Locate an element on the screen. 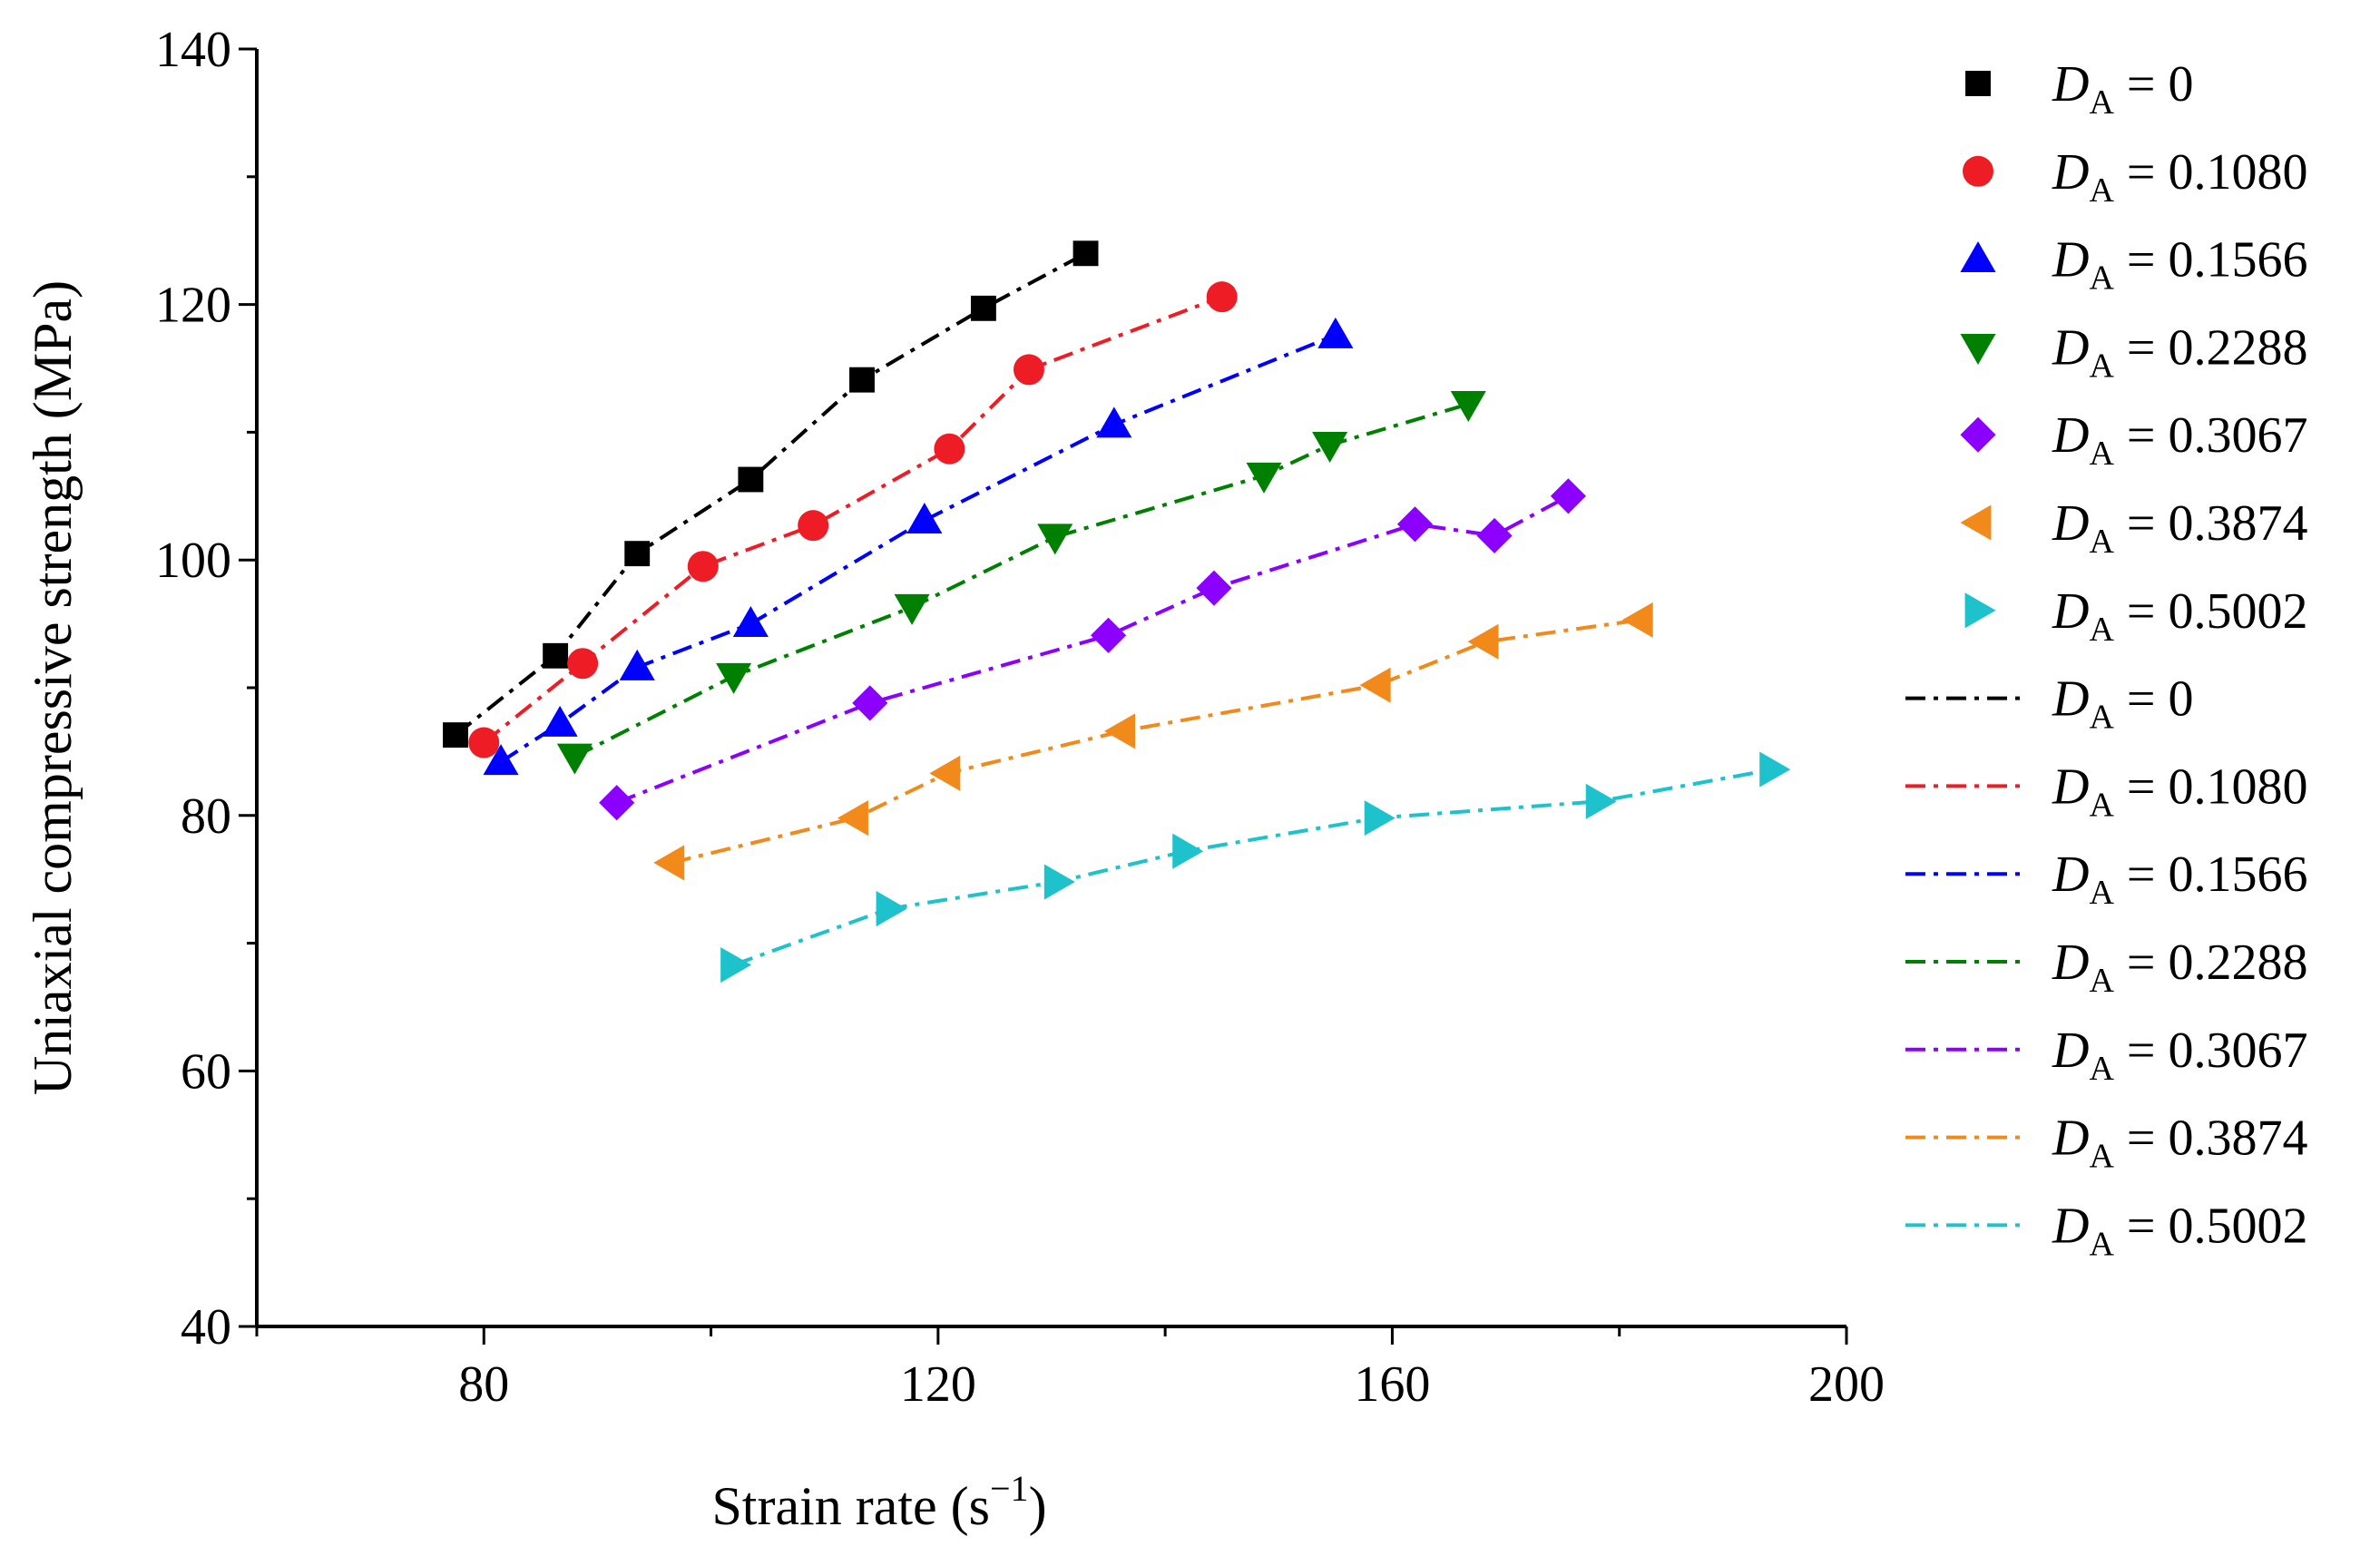 This screenshot has height=1556, width=2380. y-tick-label: 40 is located at coordinates (206, 1327).